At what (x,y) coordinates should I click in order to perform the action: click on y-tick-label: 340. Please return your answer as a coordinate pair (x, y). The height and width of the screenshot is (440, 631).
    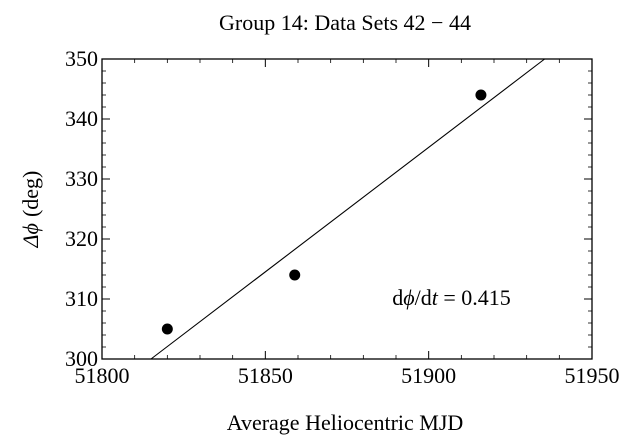
    Looking at the image, I should click on (81, 118).